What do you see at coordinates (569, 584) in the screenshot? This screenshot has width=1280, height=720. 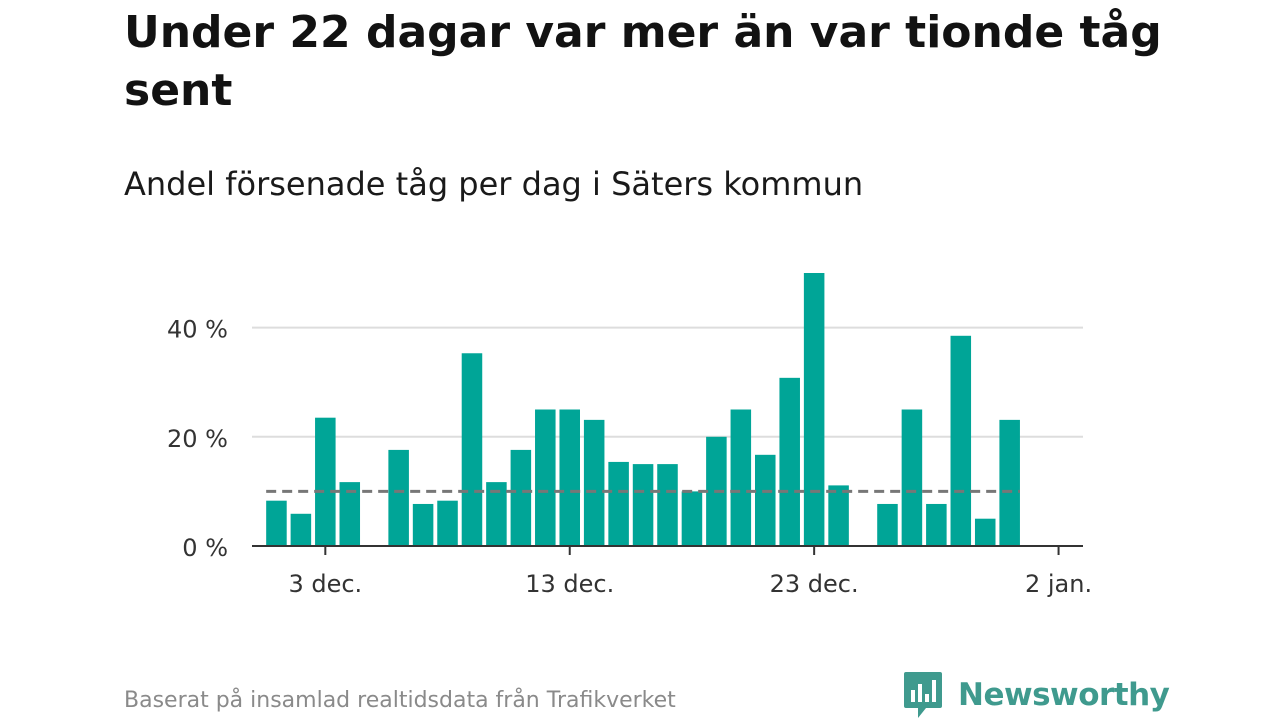 I see `x-tick-label: 13 dec.` at bounding box center [569, 584].